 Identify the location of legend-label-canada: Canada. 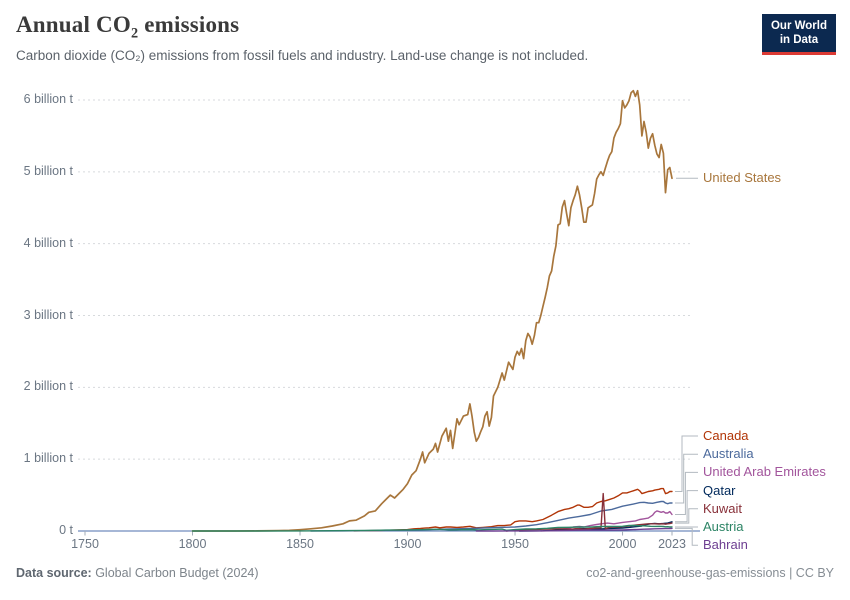
(726, 435).